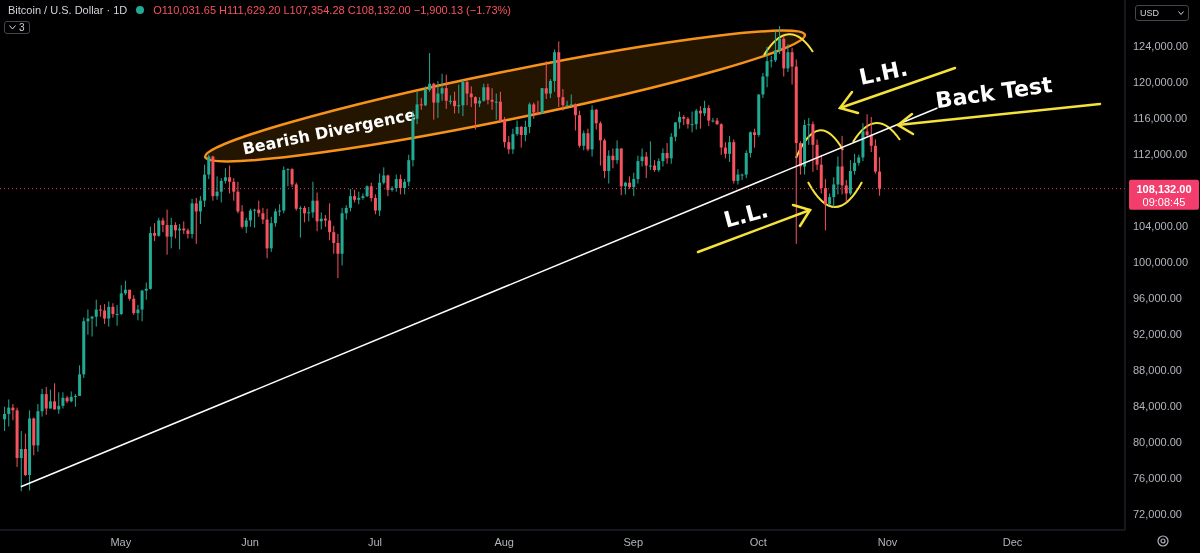 The image size is (1200, 553). What do you see at coordinates (504, 541) in the screenshot?
I see `x-tick-label: Aug` at bounding box center [504, 541].